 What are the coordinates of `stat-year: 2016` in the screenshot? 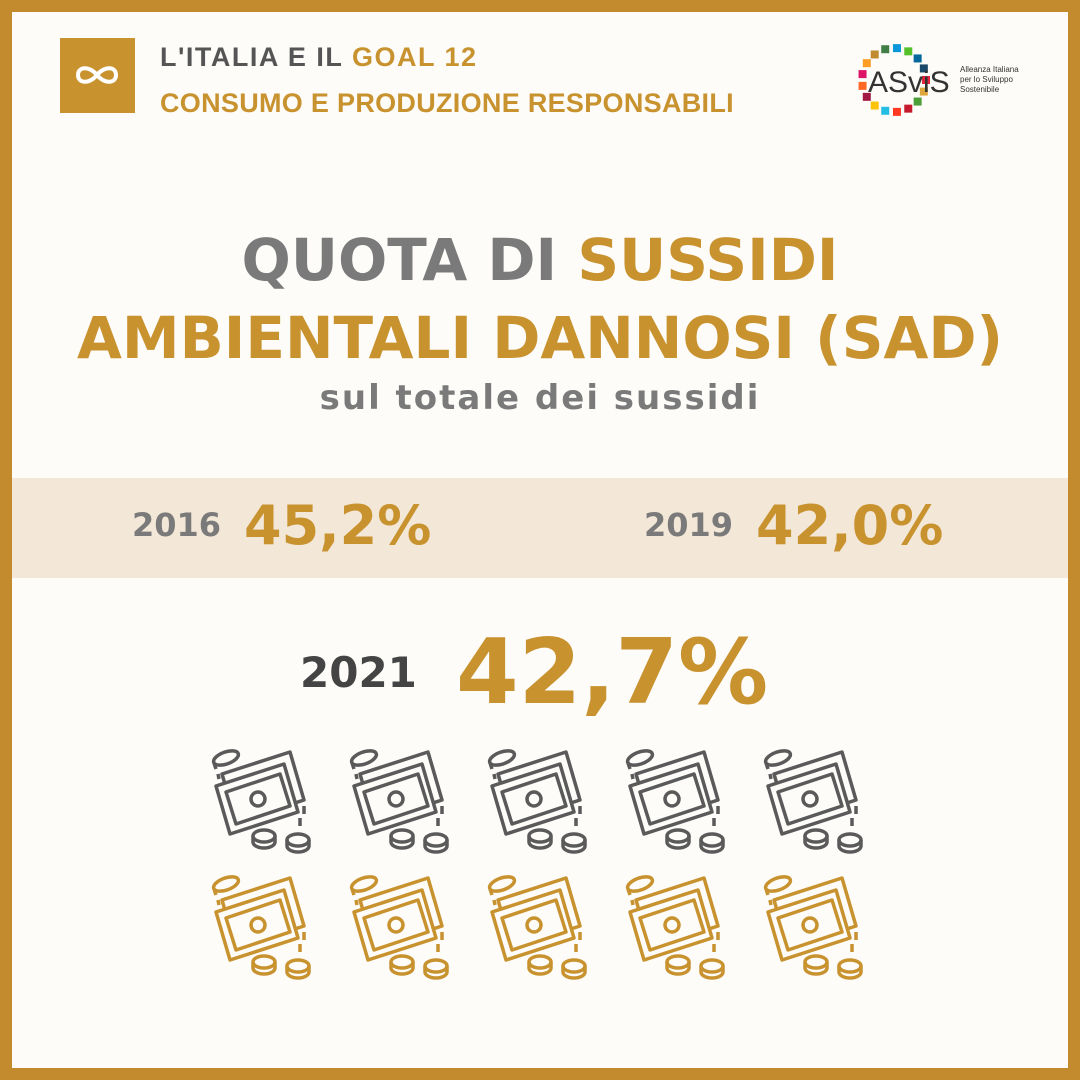 It's located at (177, 525).